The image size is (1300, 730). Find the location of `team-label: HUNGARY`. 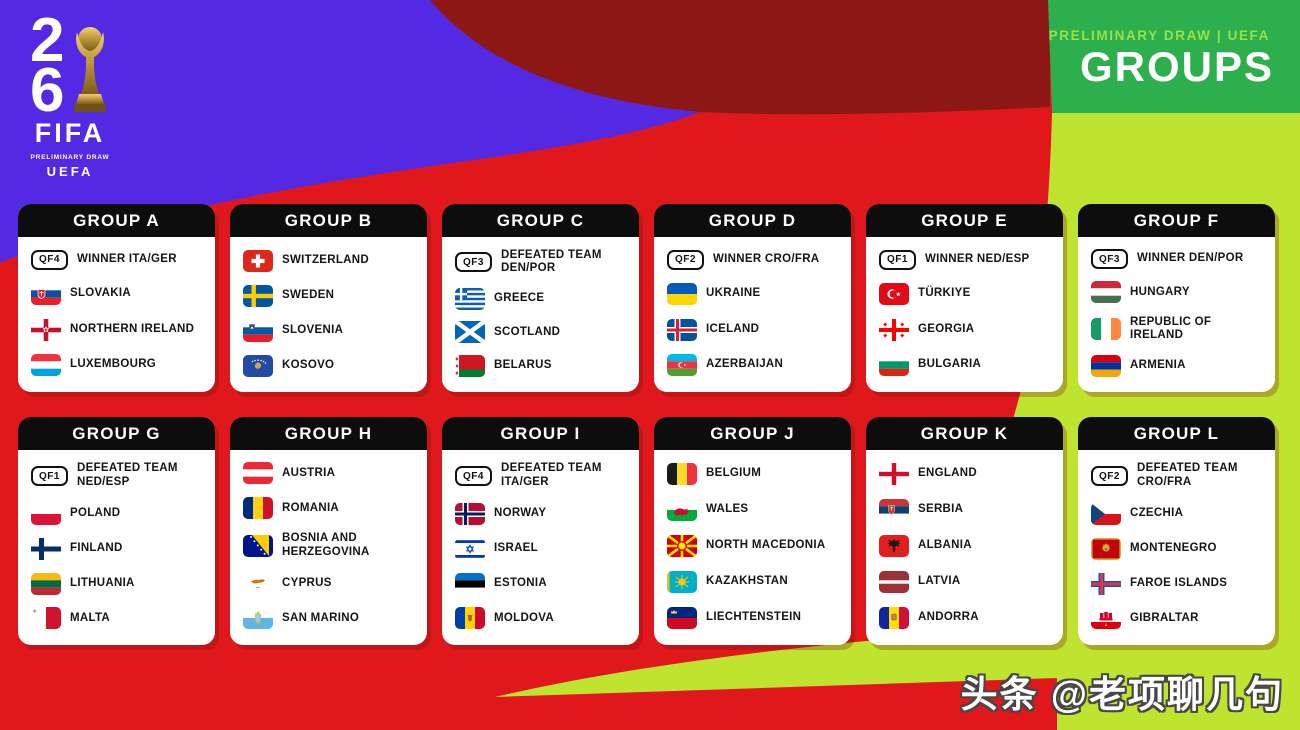

team-label: HUNGARY is located at coordinates (1160, 291).